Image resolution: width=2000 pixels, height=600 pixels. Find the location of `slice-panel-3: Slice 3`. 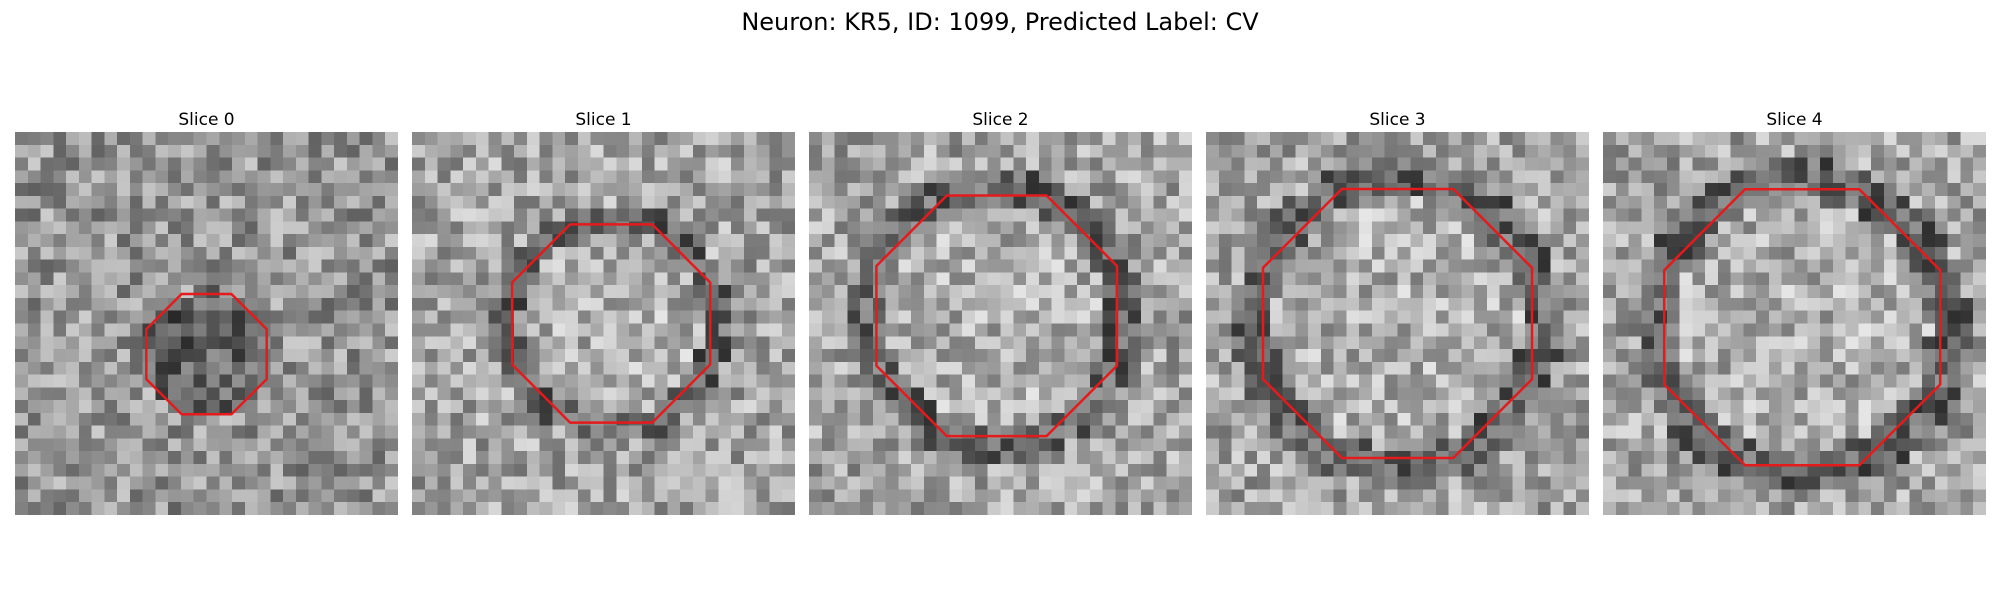

slice-panel-3: Slice 3 is located at coordinates (1397, 311).